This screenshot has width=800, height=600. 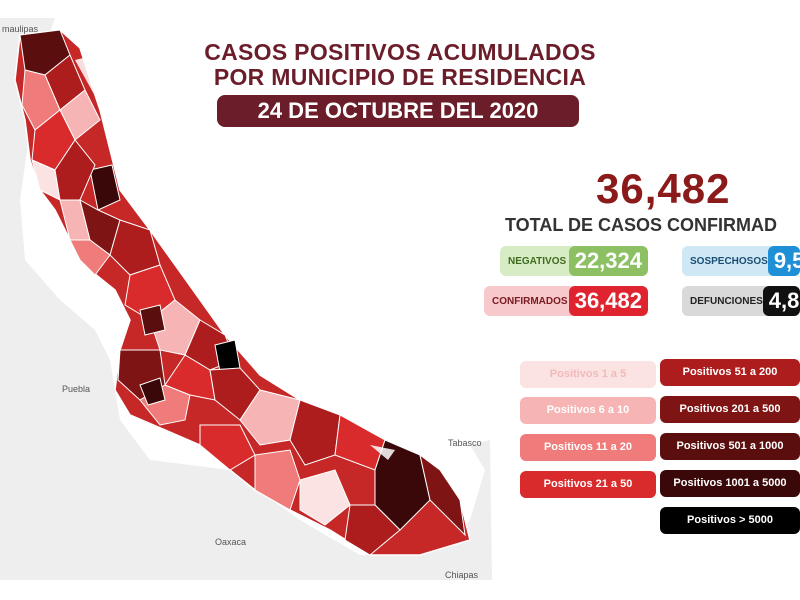 I want to click on stat-value: 22,324, so click(x=608, y=261).